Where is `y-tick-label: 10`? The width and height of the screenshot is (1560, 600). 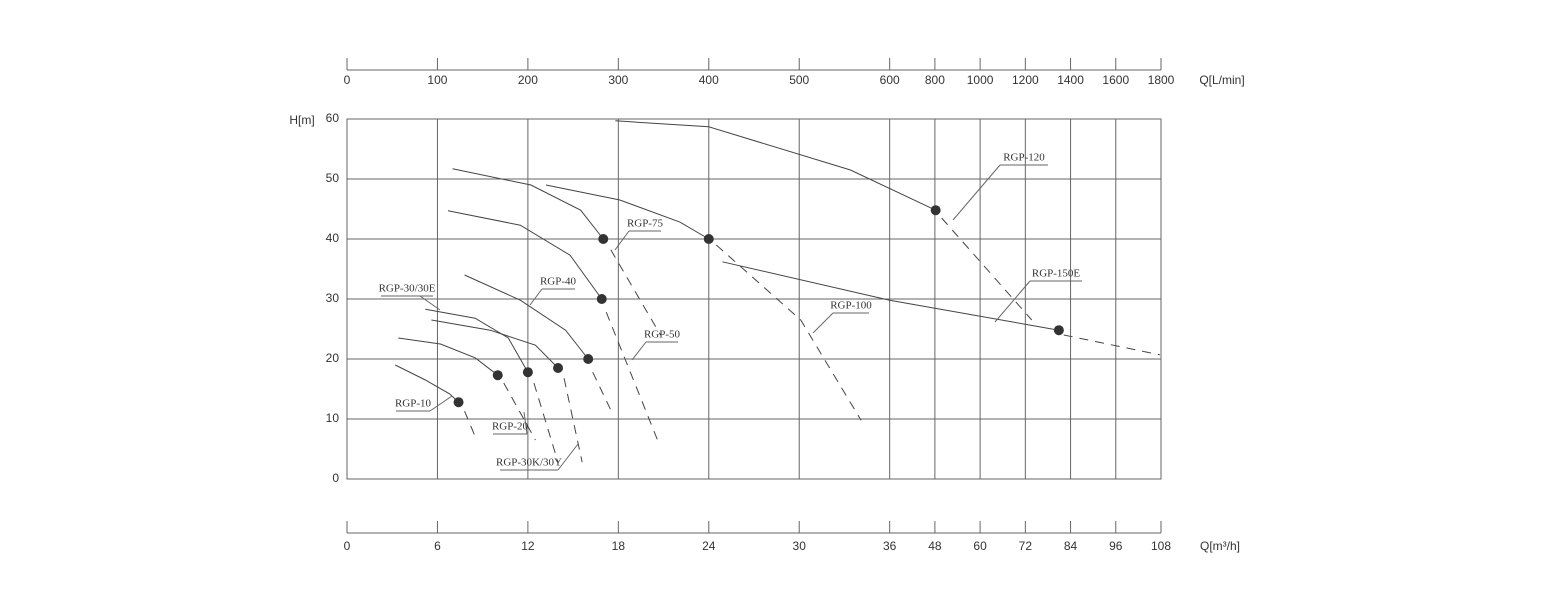 y-tick-label: 10 is located at coordinates (333, 418).